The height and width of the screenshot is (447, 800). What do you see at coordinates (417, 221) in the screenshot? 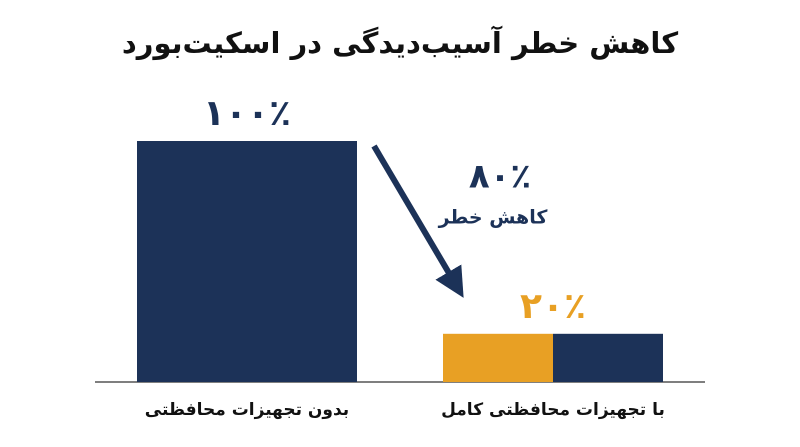
I see `reduction-arrow` at bounding box center [417, 221].